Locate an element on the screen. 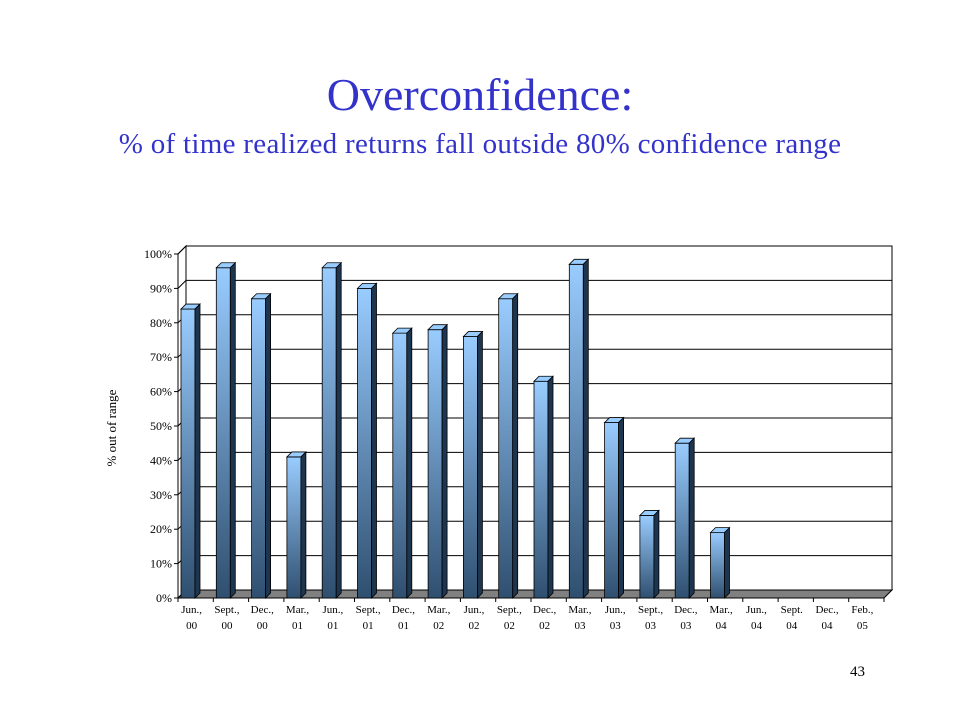 Image resolution: width=960 pixels, height=720 pixels. slide-title: Overconfidence: is located at coordinates (480, 94).